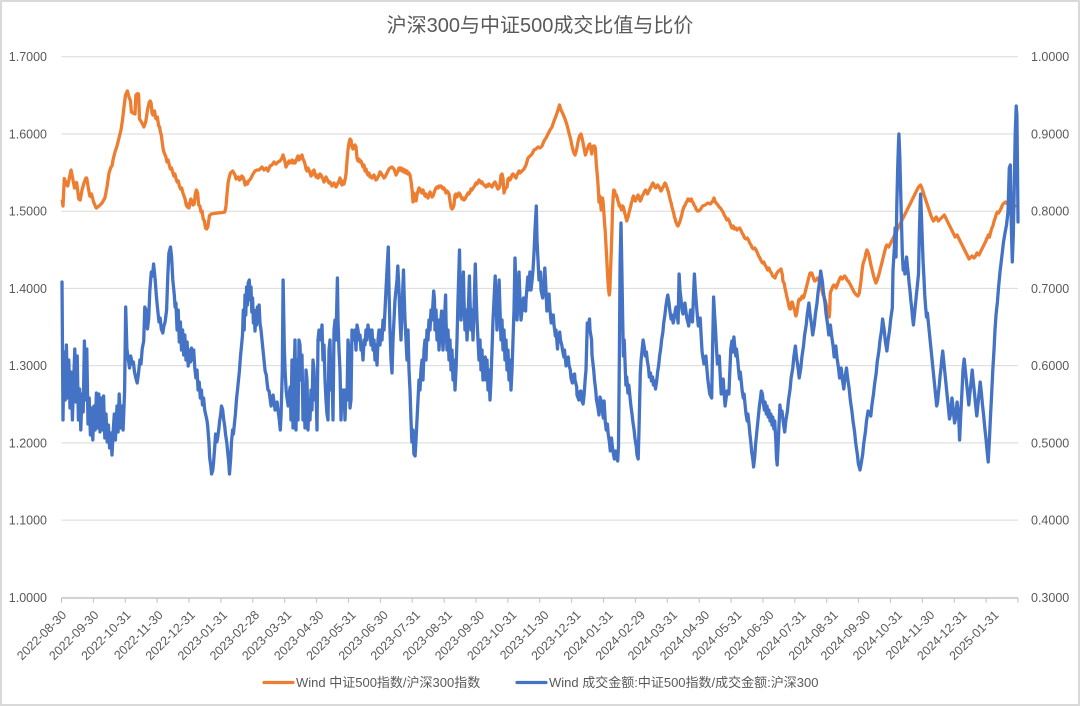  I want to click on svg-text: 0.3000, so click(1050, 598).